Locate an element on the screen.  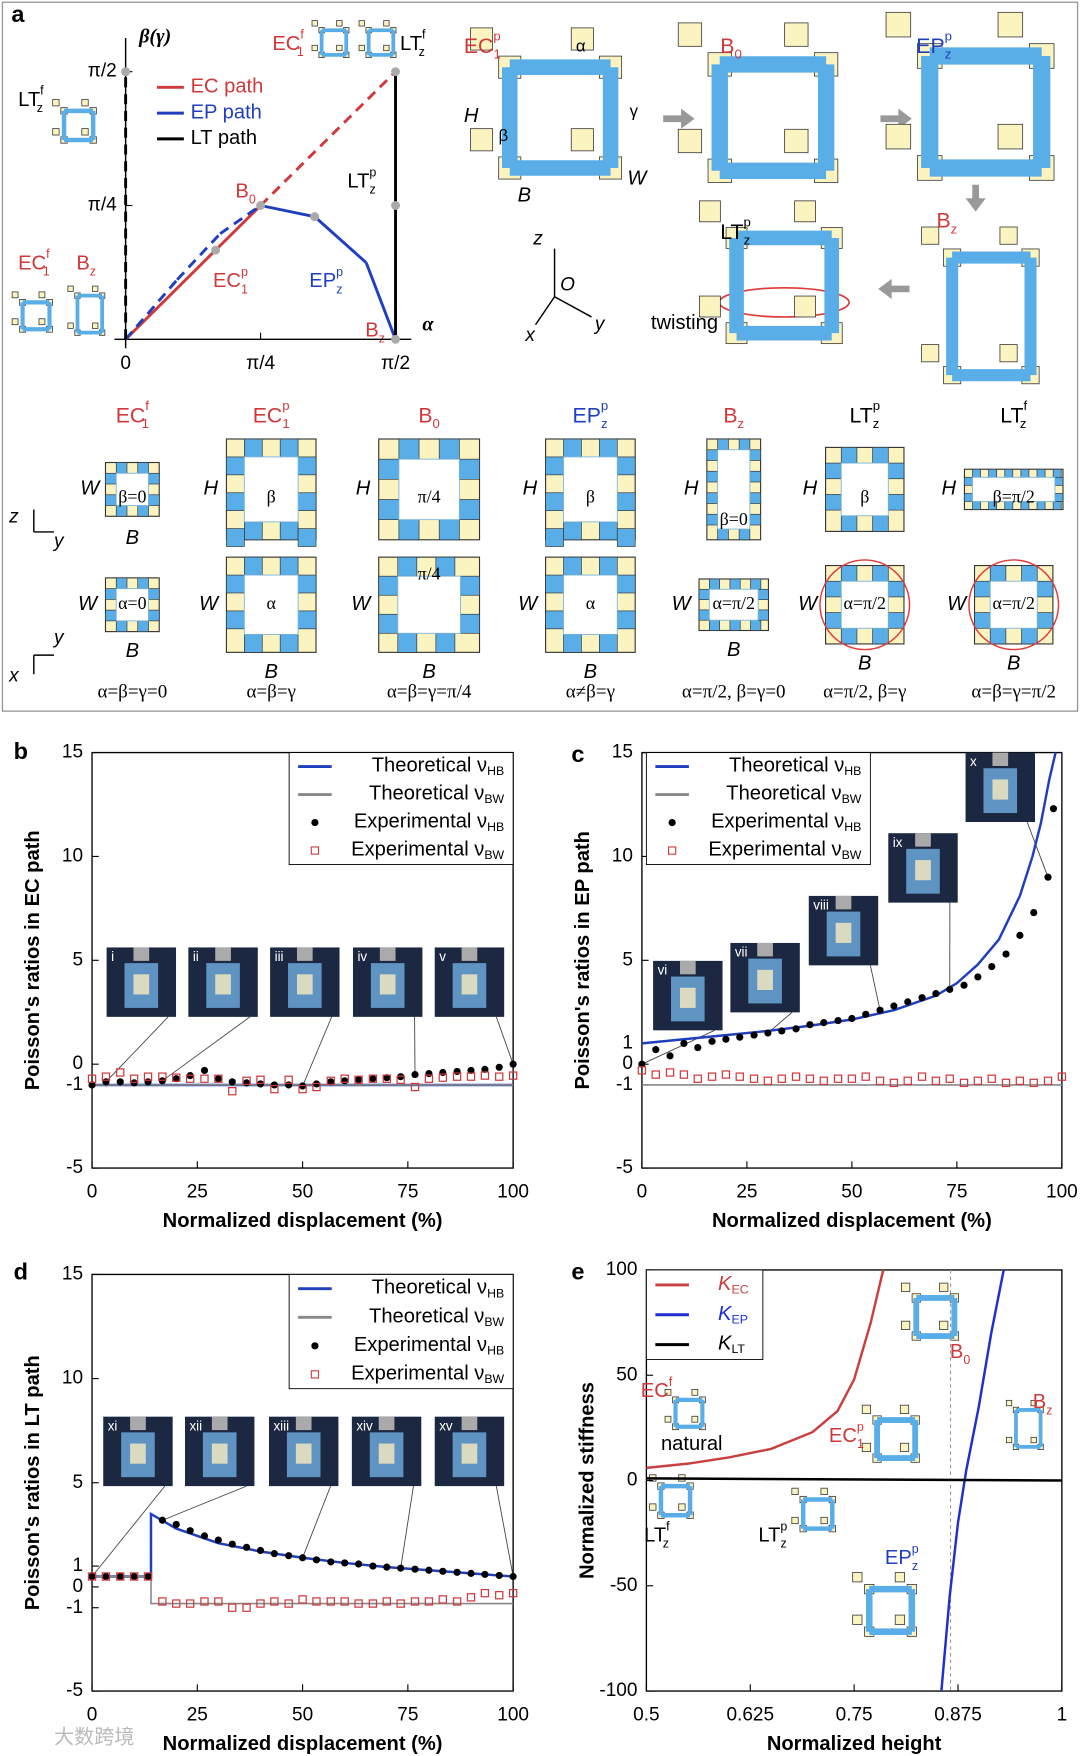
label: γ is located at coordinates (634, 110).